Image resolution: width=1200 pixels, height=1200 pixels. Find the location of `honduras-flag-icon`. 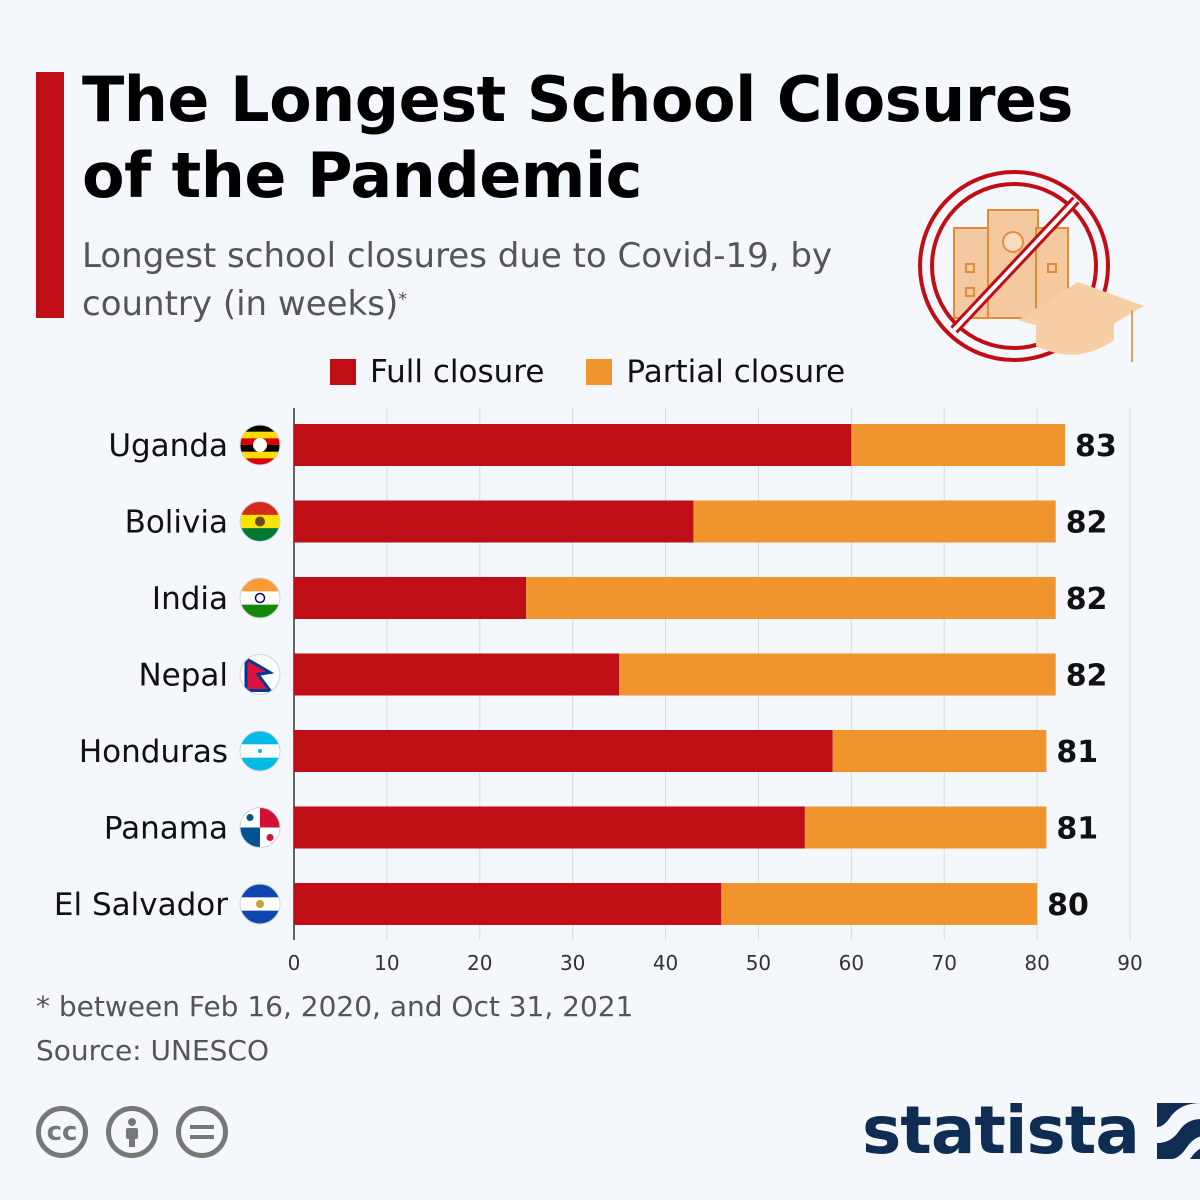

honduras-flag-icon is located at coordinates (260, 751).